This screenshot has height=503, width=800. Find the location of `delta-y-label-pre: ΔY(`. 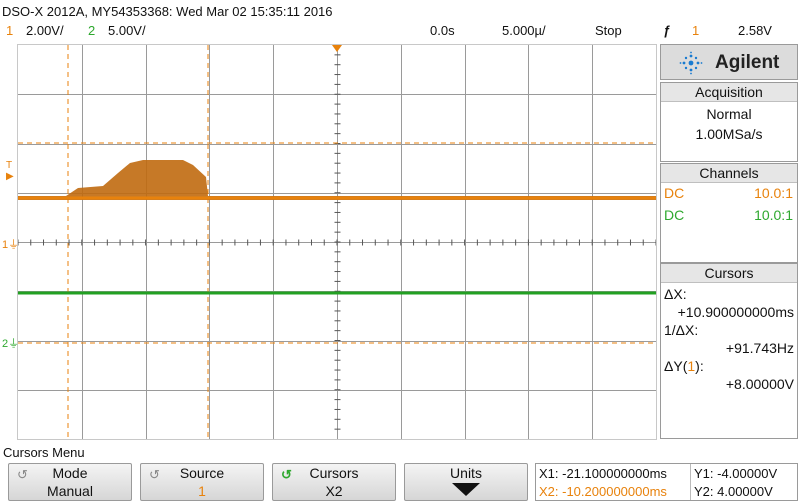

delta-y-label-pre: ΔY( is located at coordinates (676, 366).